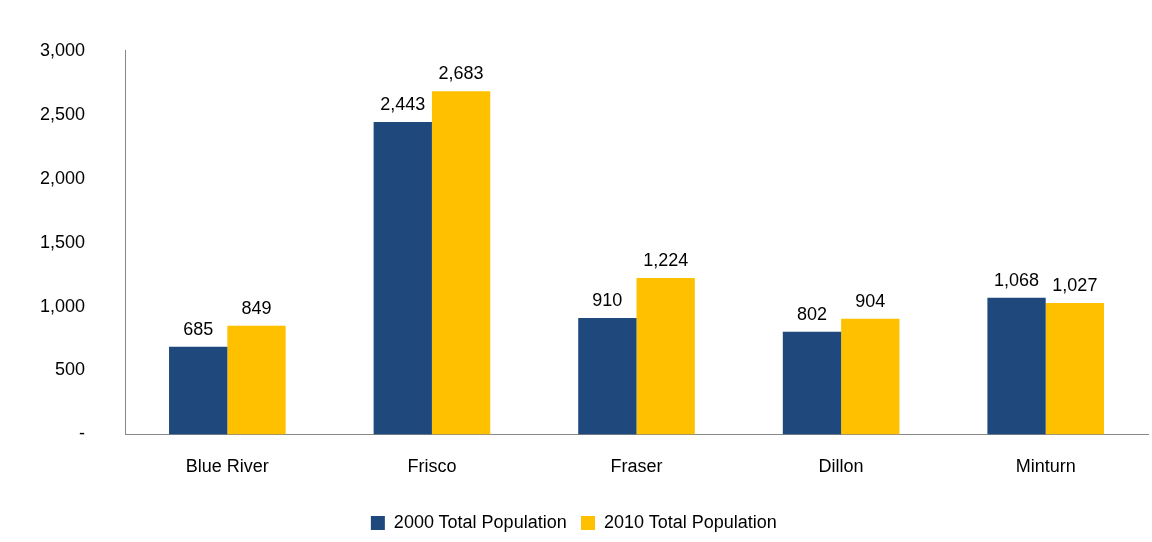  What do you see at coordinates (63, 113) in the screenshot?
I see `y-tick-label: 2,500` at bounding box center [63, 113].